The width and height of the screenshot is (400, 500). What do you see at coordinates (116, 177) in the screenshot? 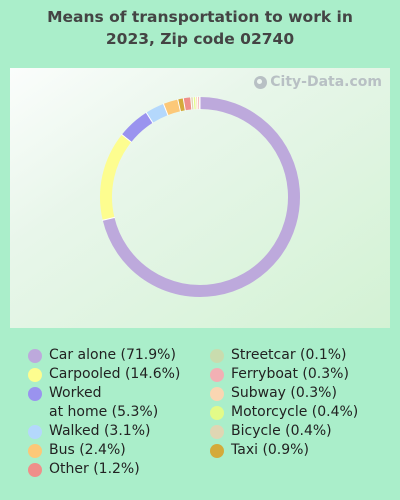
I see `donut-slice-carpooled` at bounding box center [116, 177].